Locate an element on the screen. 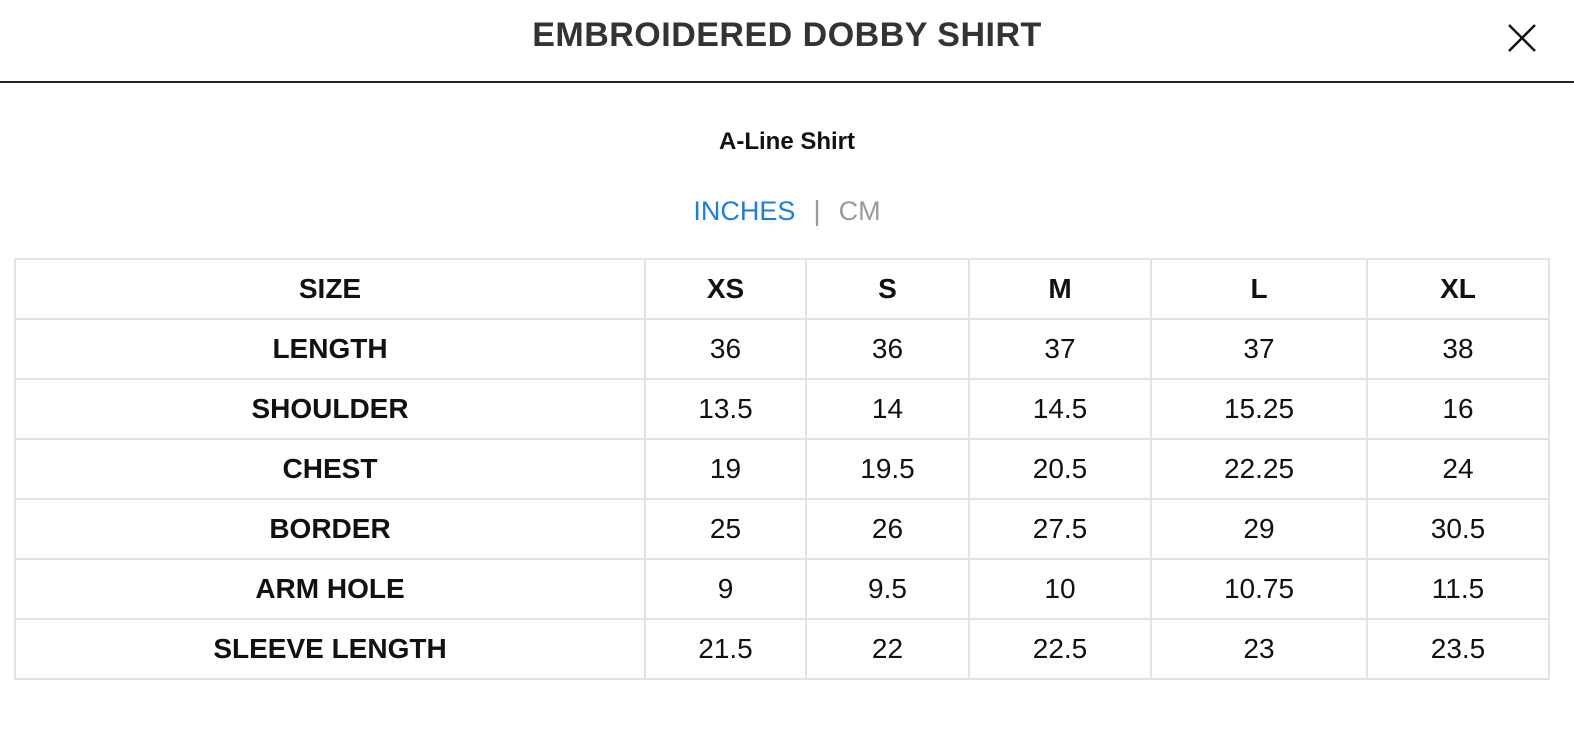 Image resolution: width=1574 pixels, height=746 pixels. header-xs: XS is located at coordinates (725, 289).